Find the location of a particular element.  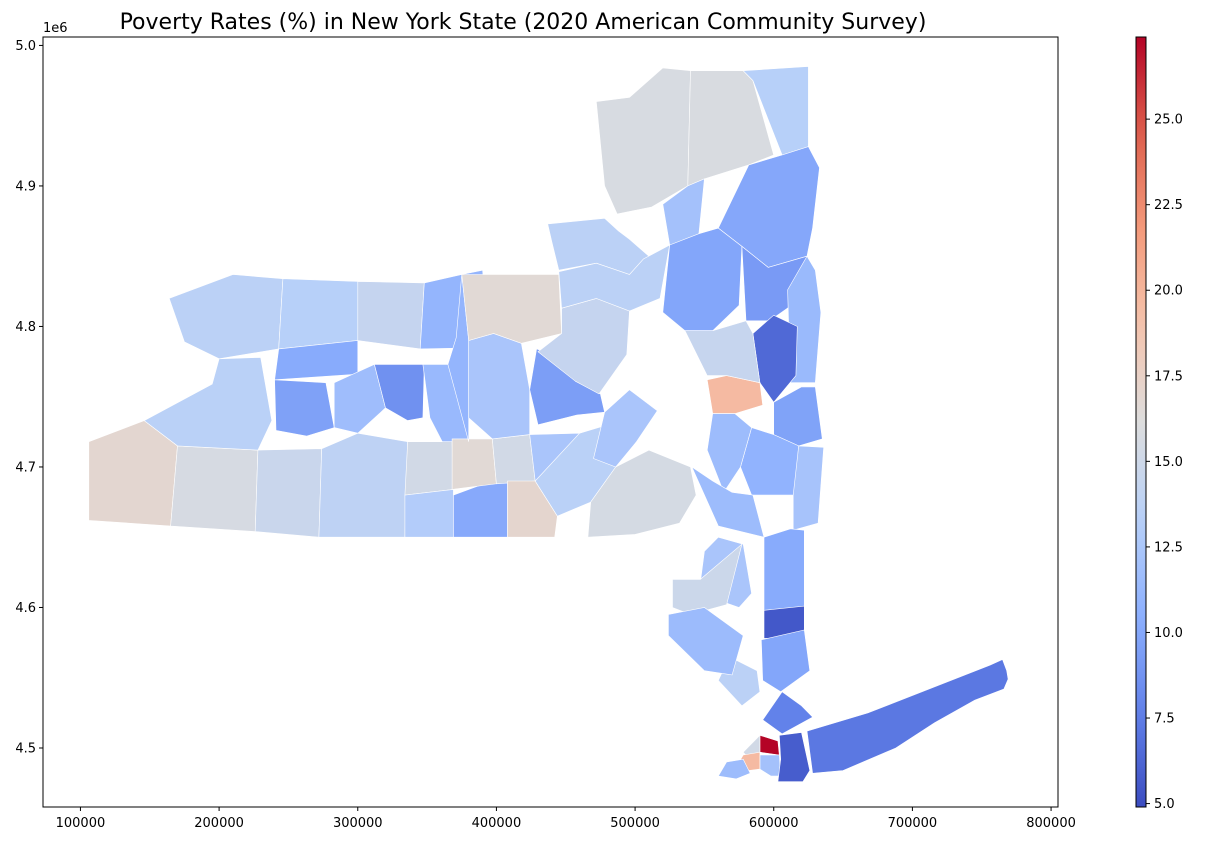

colorbar-tick-label: 17.5 is located at coordinates (1168, 376).